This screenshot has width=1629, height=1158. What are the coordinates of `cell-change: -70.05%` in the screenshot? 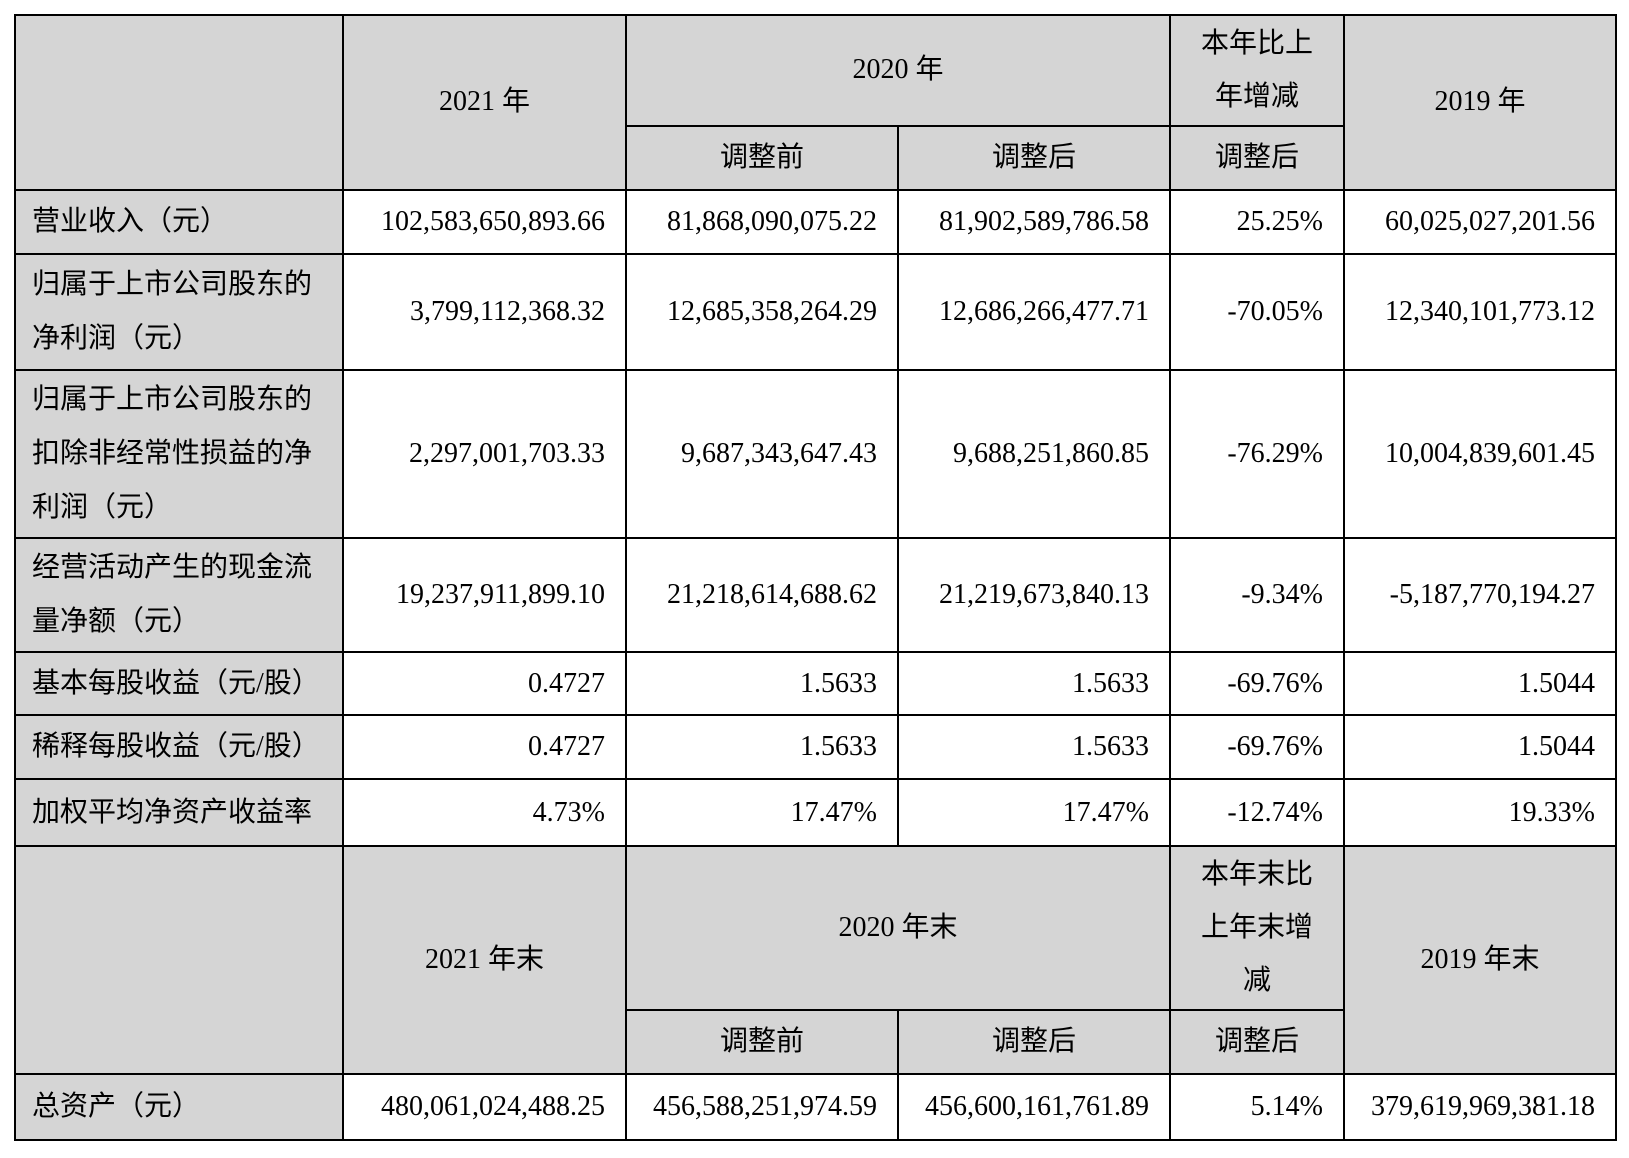 It's located at (1257, 312).